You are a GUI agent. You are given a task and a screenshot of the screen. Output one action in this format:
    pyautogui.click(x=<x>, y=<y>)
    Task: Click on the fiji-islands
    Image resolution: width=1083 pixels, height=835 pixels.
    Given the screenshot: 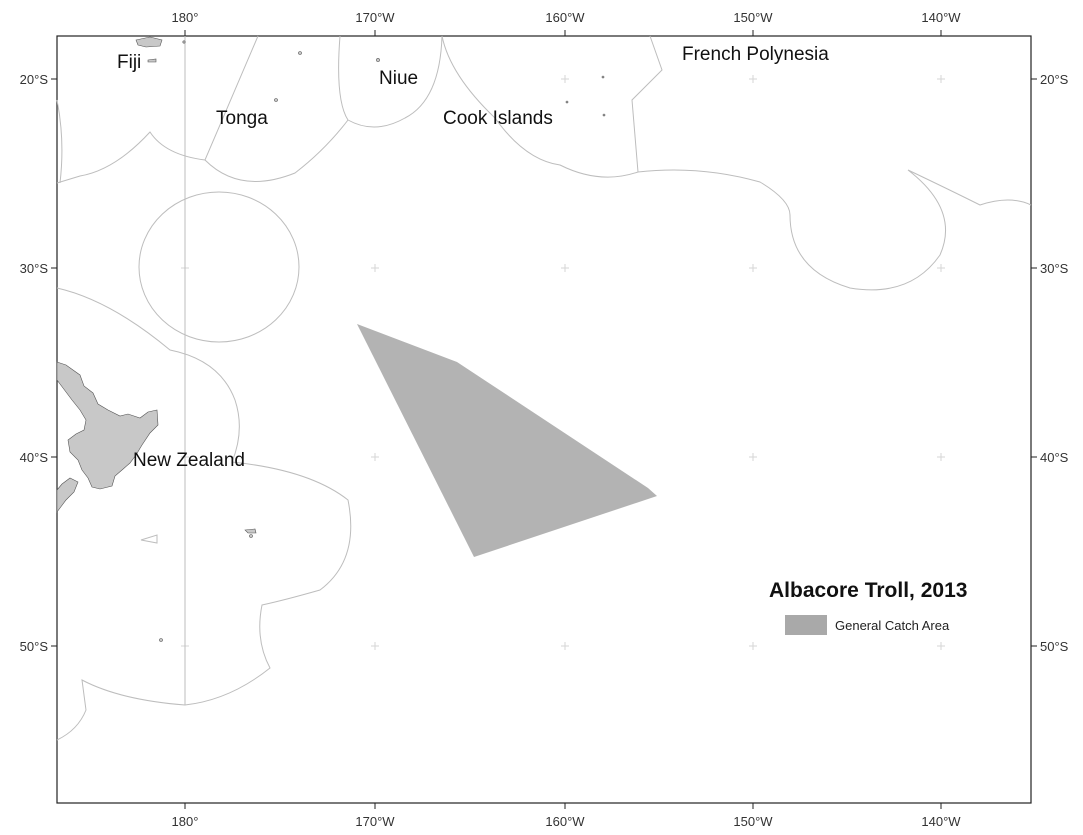 What is the action you would take?
    pyautogui.click(x=149, y=42)
    